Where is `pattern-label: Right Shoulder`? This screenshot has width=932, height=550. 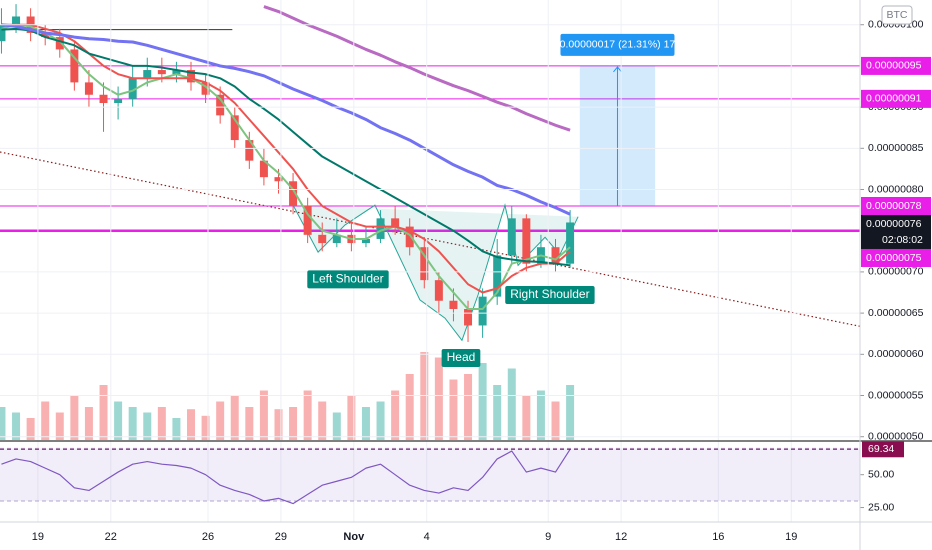
pattern-label: Right Shoulder is located at coordinates (549, 294).